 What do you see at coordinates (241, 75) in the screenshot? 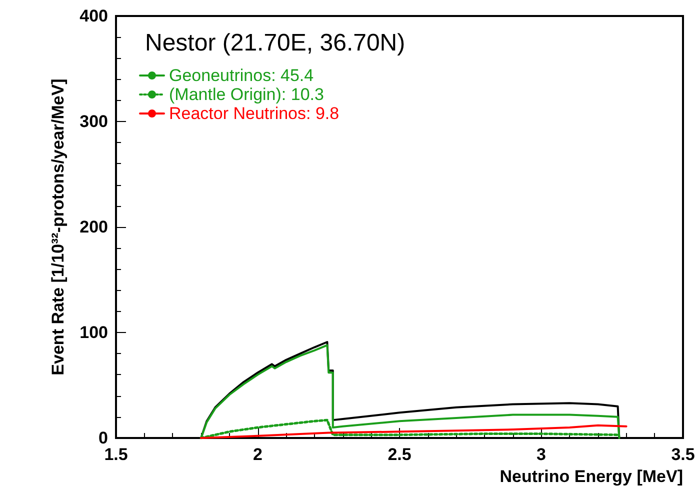
I see `legend-label: Geoneutrinos: 45.4` at bounding box center [241, 75].